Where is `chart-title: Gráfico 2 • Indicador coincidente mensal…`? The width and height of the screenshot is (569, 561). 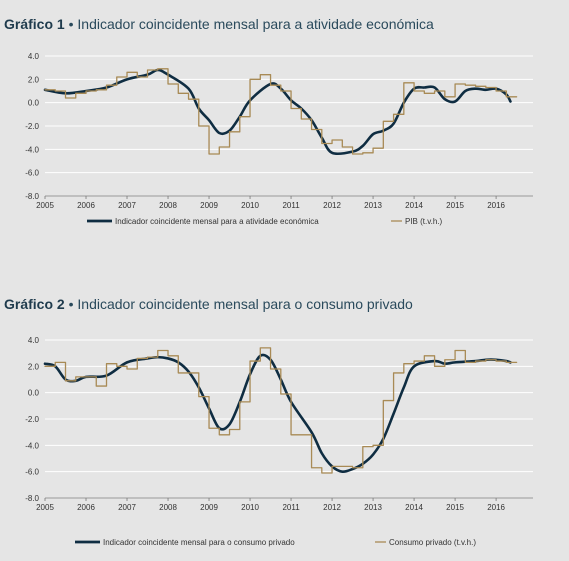 chart-title: Gráfico 2 • Indicador coincidente mensal… is located at coordinates (208, 304).